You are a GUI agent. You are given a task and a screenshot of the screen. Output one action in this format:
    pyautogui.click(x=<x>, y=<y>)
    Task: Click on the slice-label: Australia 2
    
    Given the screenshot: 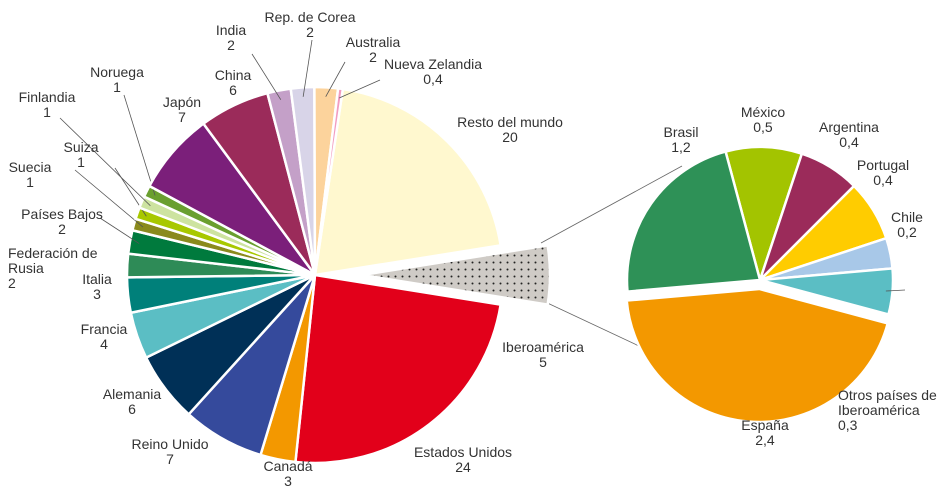 What is the action you would take?
    pyautogui.click(x=373, y=50)
    